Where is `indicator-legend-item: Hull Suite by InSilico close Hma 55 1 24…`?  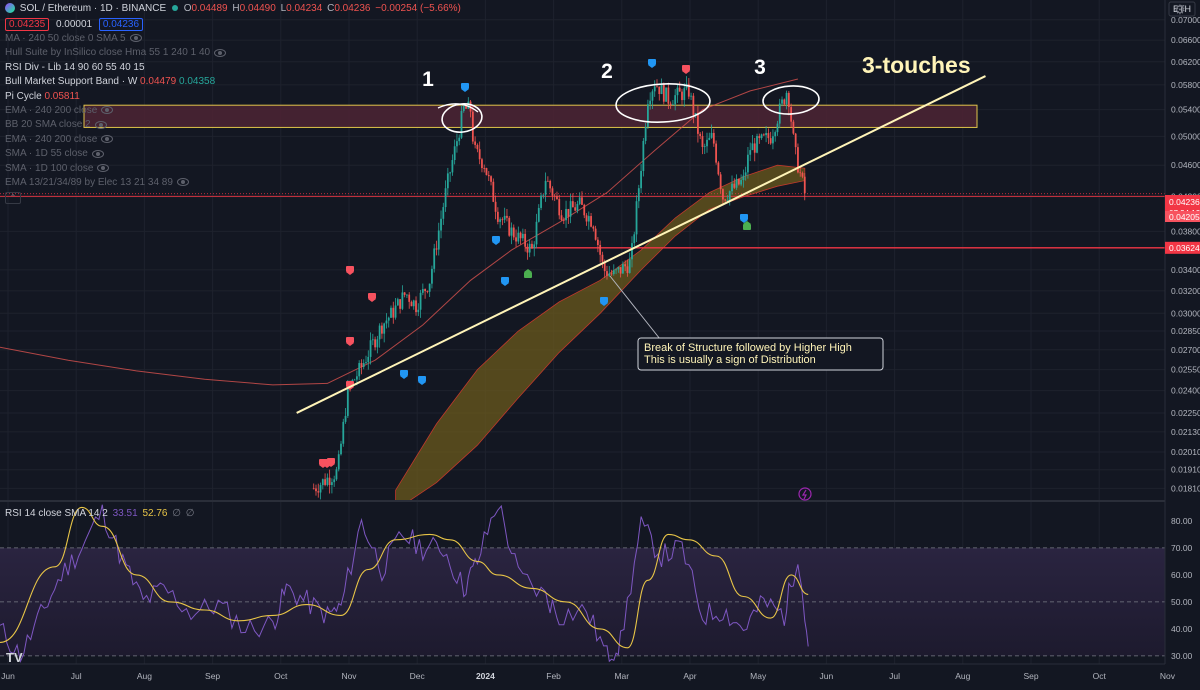 indicator-legend-item: Hull Suite by InSilico close Hma 55 1 24… is located at coordinates (116, 53).